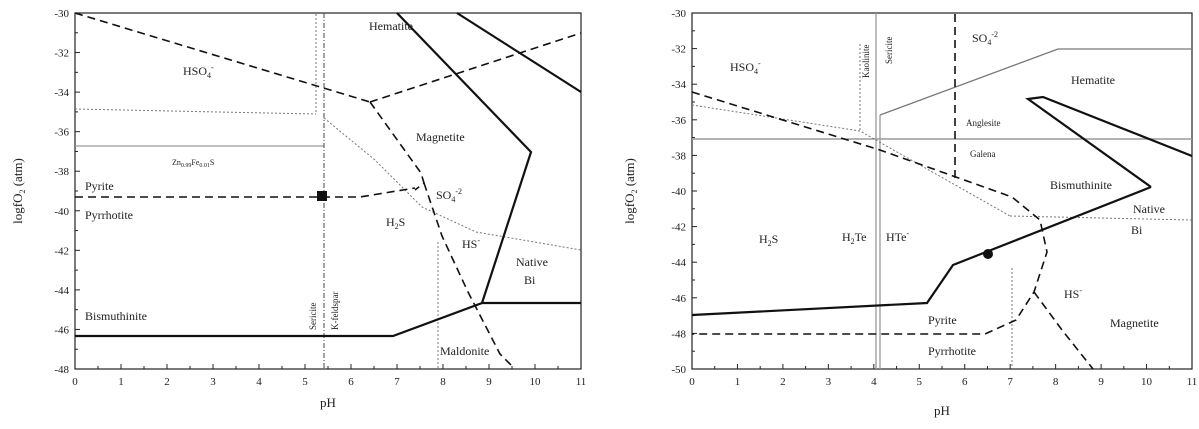  What do you see at coordinates (678, 156) in the screenshot?
I see `r-y-tick-label: -38` at bounding box center [678, 156].